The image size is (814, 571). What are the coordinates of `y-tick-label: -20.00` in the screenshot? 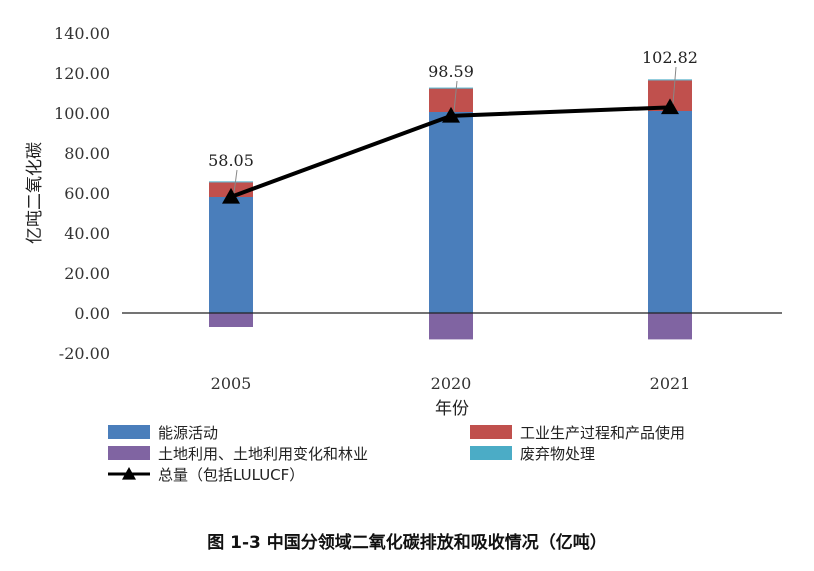 It's located at (84, 353).